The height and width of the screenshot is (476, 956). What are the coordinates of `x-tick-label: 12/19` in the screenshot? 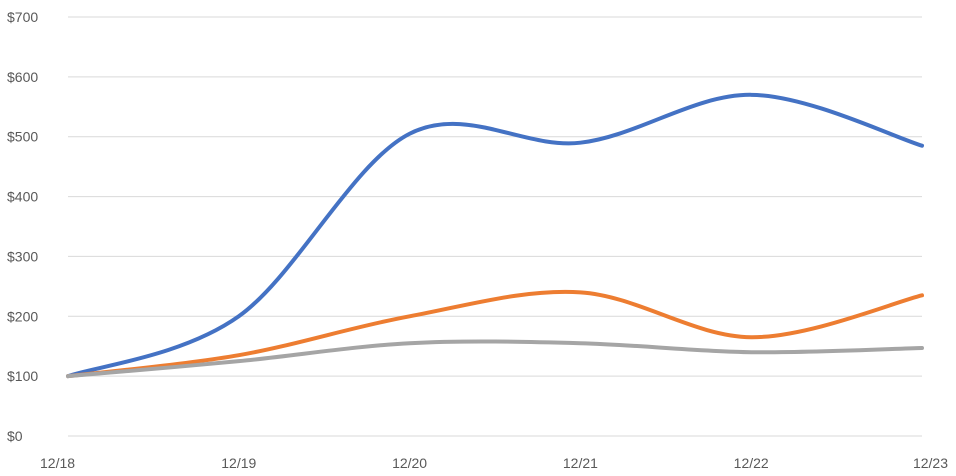 It's located at (238, 463).